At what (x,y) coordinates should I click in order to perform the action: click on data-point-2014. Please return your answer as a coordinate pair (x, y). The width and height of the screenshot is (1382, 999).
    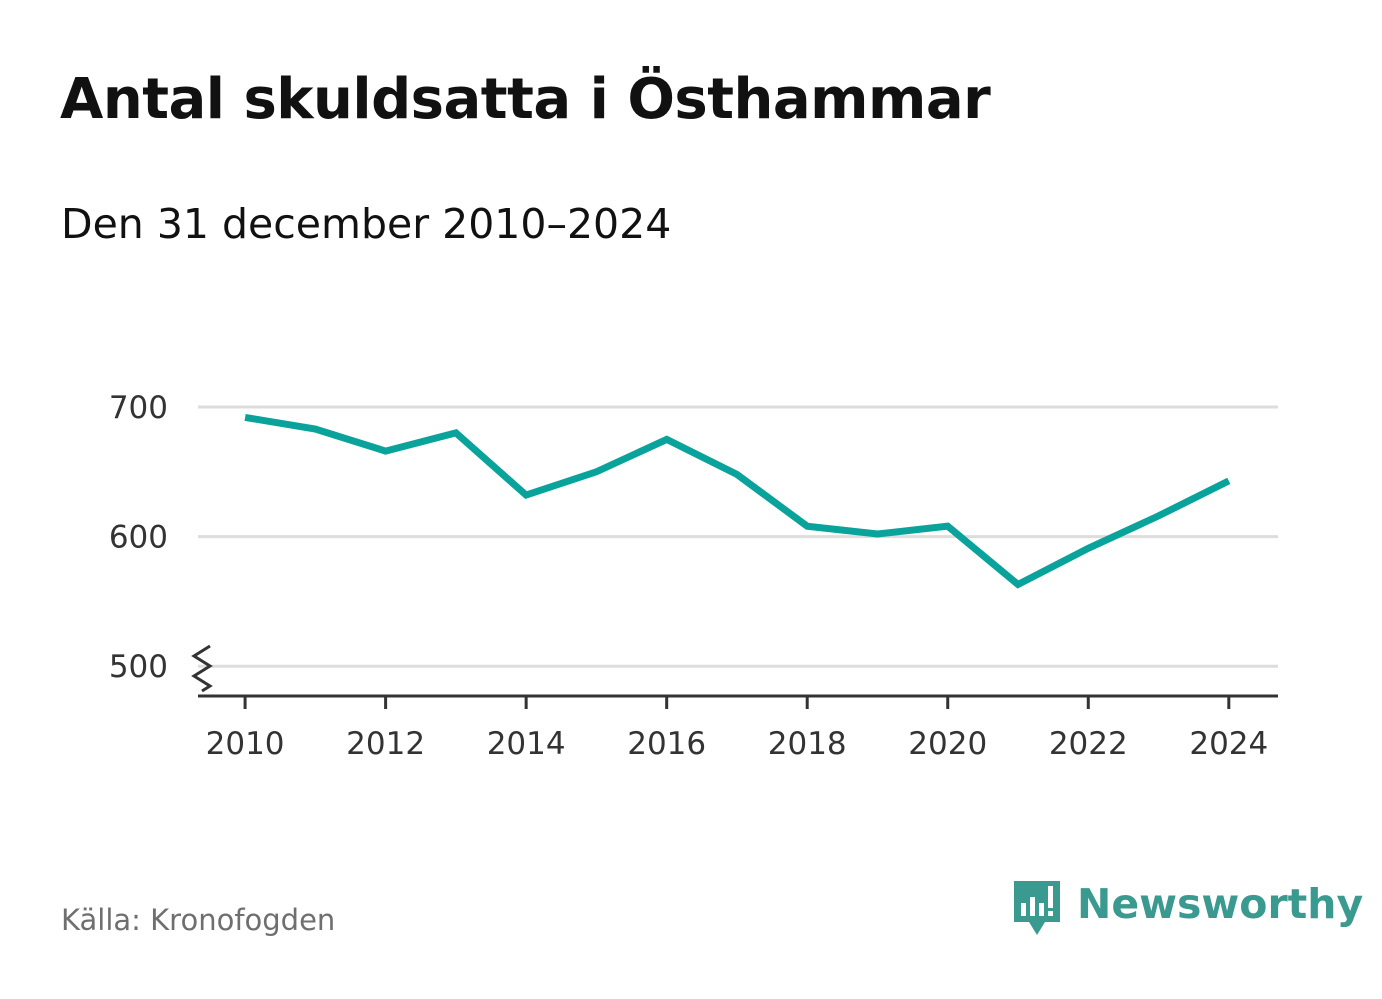
    Looking at the image, I should click on (526, 495).